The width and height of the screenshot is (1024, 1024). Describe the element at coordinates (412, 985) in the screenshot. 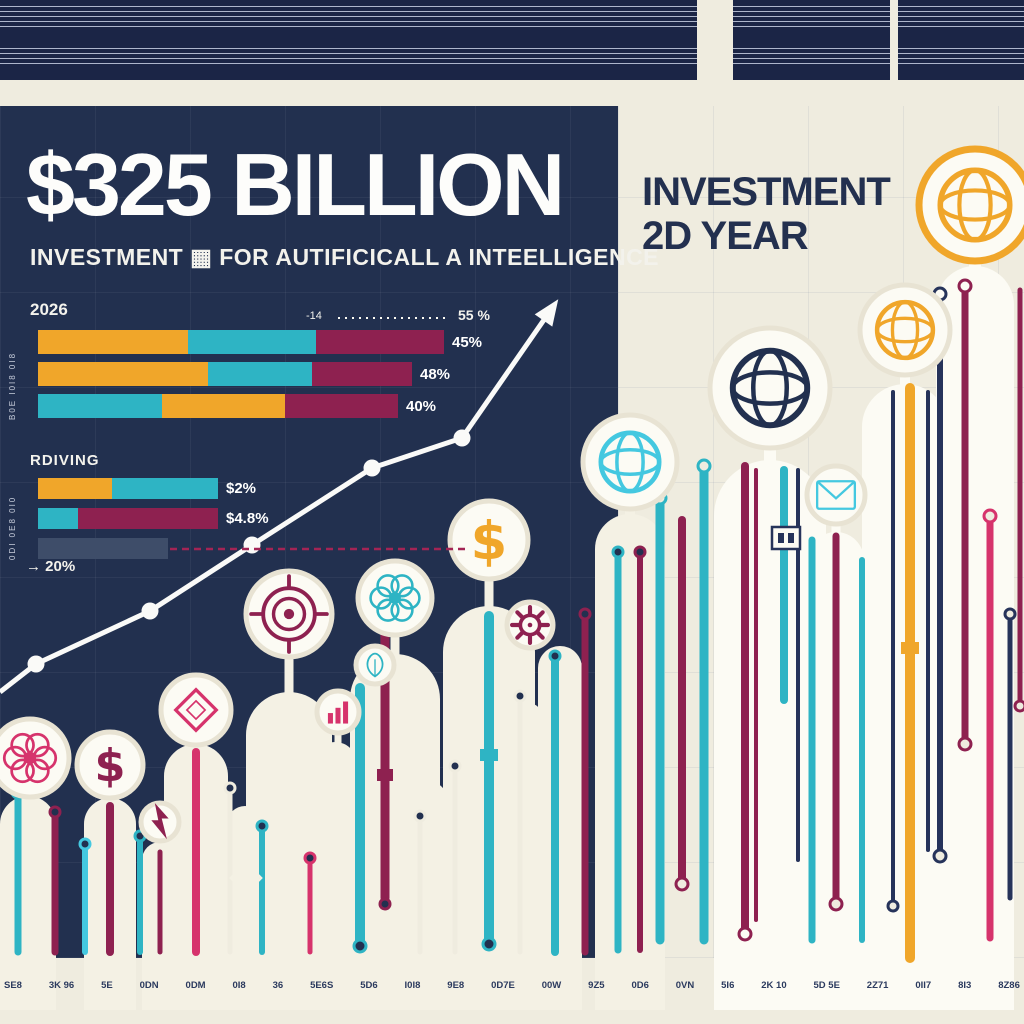

I see `axis-label: I0I8` at that location.